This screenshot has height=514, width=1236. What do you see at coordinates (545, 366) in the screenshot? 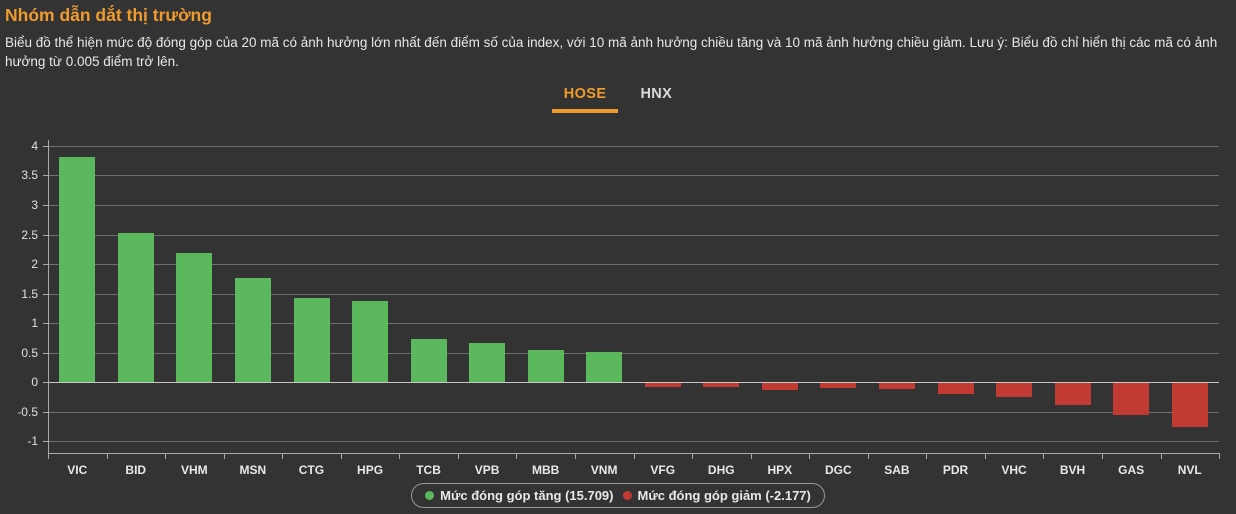
I see `bar-MBB` at bounding box center [545, 366].